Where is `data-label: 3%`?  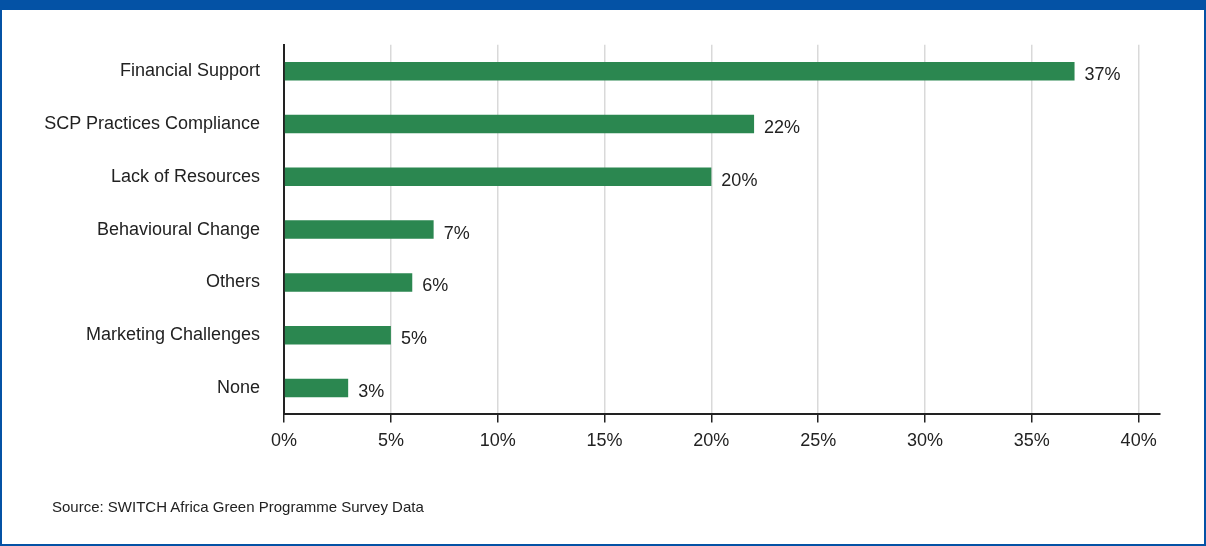
data-label: 3% is located at coordinates (371, 390).